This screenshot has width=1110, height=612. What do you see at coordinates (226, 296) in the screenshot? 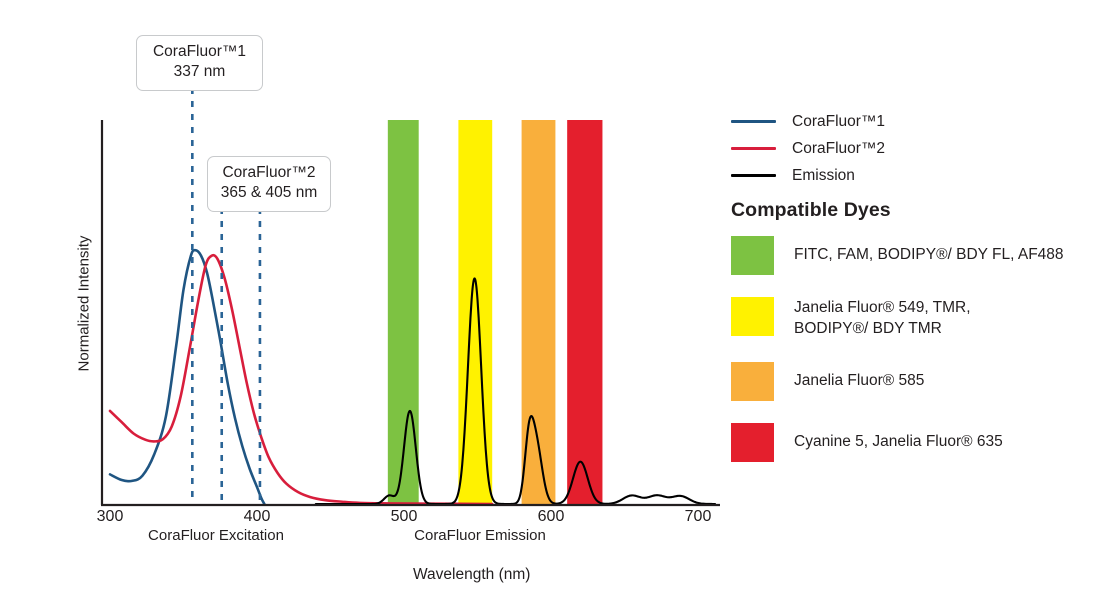
I see `excitation-marker-lines` at bounding box center [226, 296].